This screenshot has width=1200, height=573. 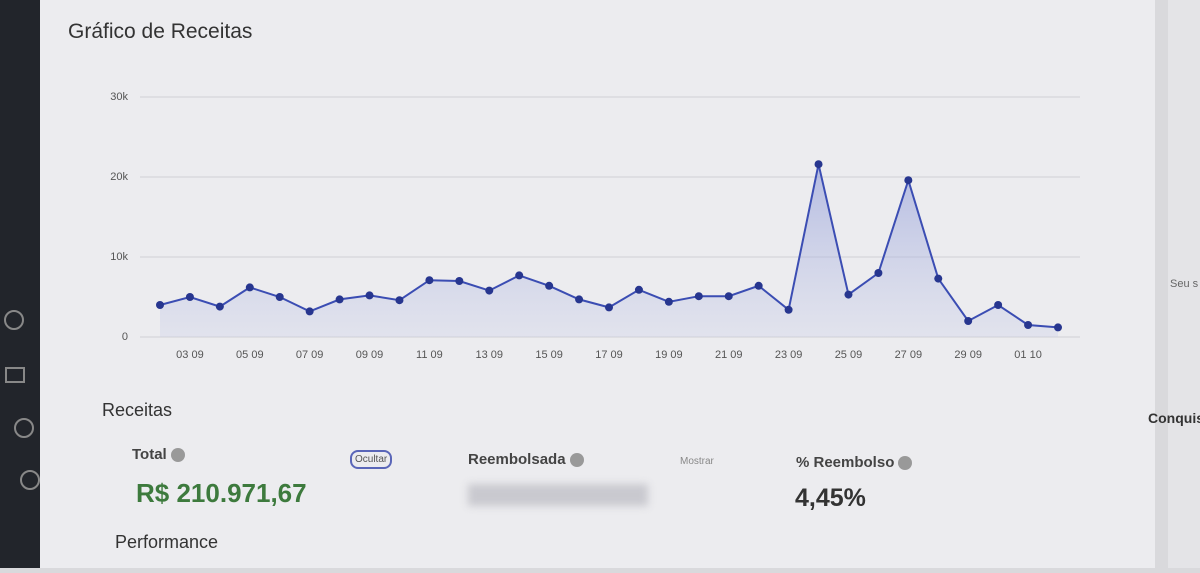 What do you see at coordinates (558, 495) in the screenshot?
I see `blurred-value` at bounding box center [558, 495].